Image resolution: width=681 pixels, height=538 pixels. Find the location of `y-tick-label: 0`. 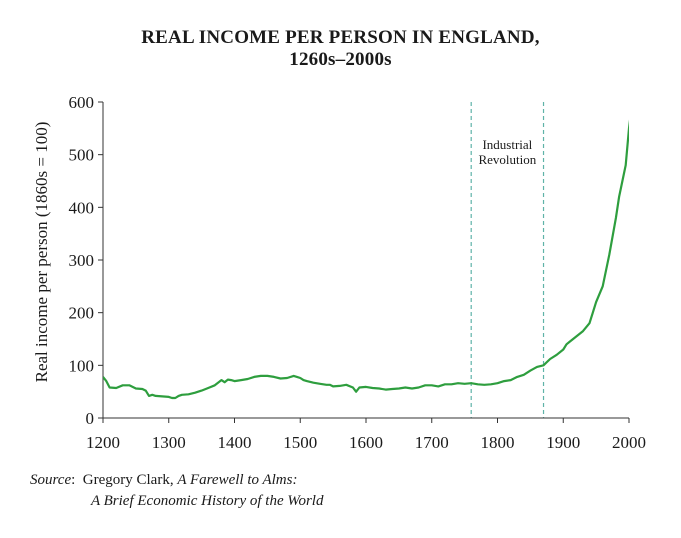

y-tick-label: 0 is located at coordinates (90, 418).